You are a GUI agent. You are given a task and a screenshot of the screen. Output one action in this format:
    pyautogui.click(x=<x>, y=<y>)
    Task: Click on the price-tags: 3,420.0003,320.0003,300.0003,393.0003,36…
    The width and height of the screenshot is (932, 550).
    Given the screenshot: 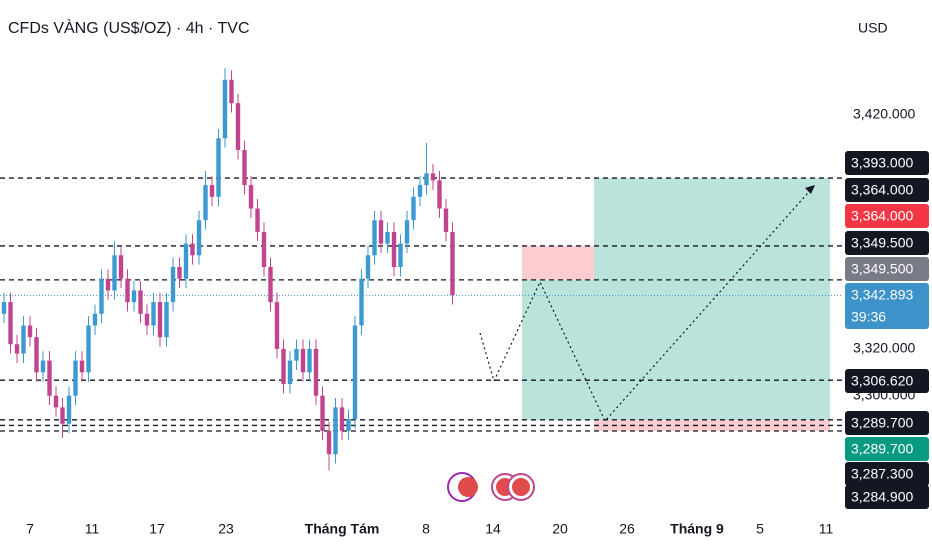 What is the action you would take?
    pyautogui.click(x=887, y=307)
    